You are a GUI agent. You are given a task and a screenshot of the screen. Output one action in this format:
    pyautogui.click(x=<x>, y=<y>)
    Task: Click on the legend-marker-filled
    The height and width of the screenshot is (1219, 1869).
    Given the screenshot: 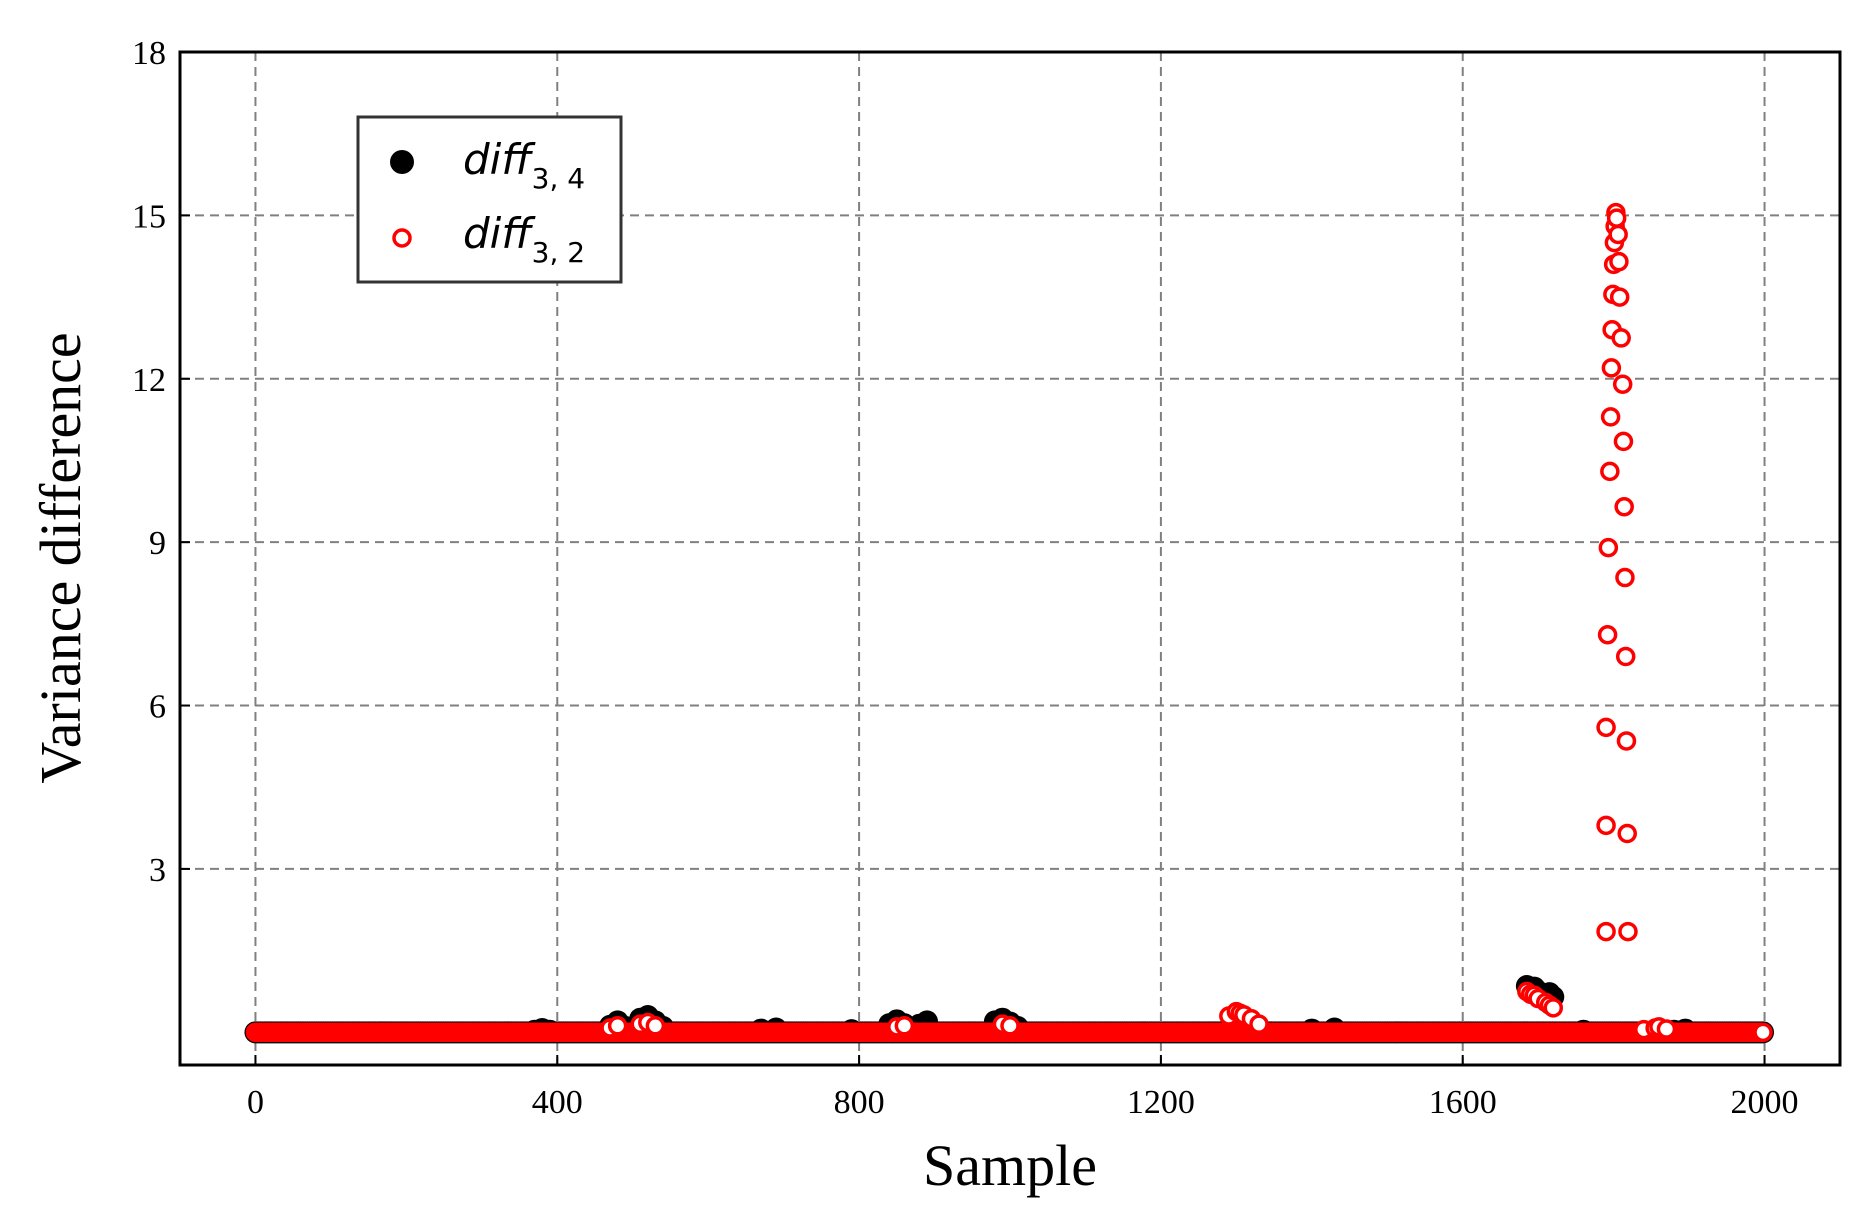 What is the action you would take?
    pyautogui.click(x=402, y=162)
    